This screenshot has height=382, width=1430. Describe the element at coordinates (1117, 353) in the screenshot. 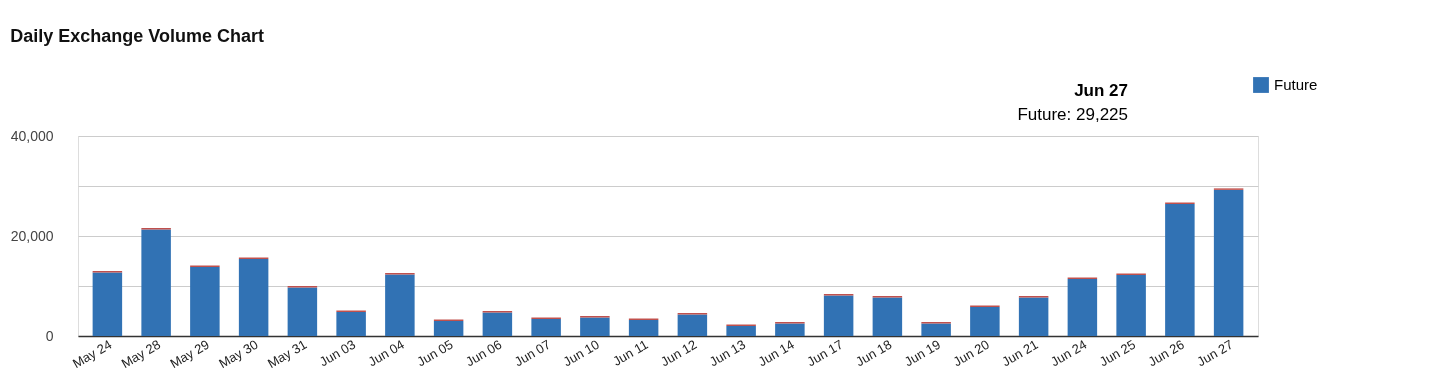

I see `x-tick-label: Jun 25` at that location.